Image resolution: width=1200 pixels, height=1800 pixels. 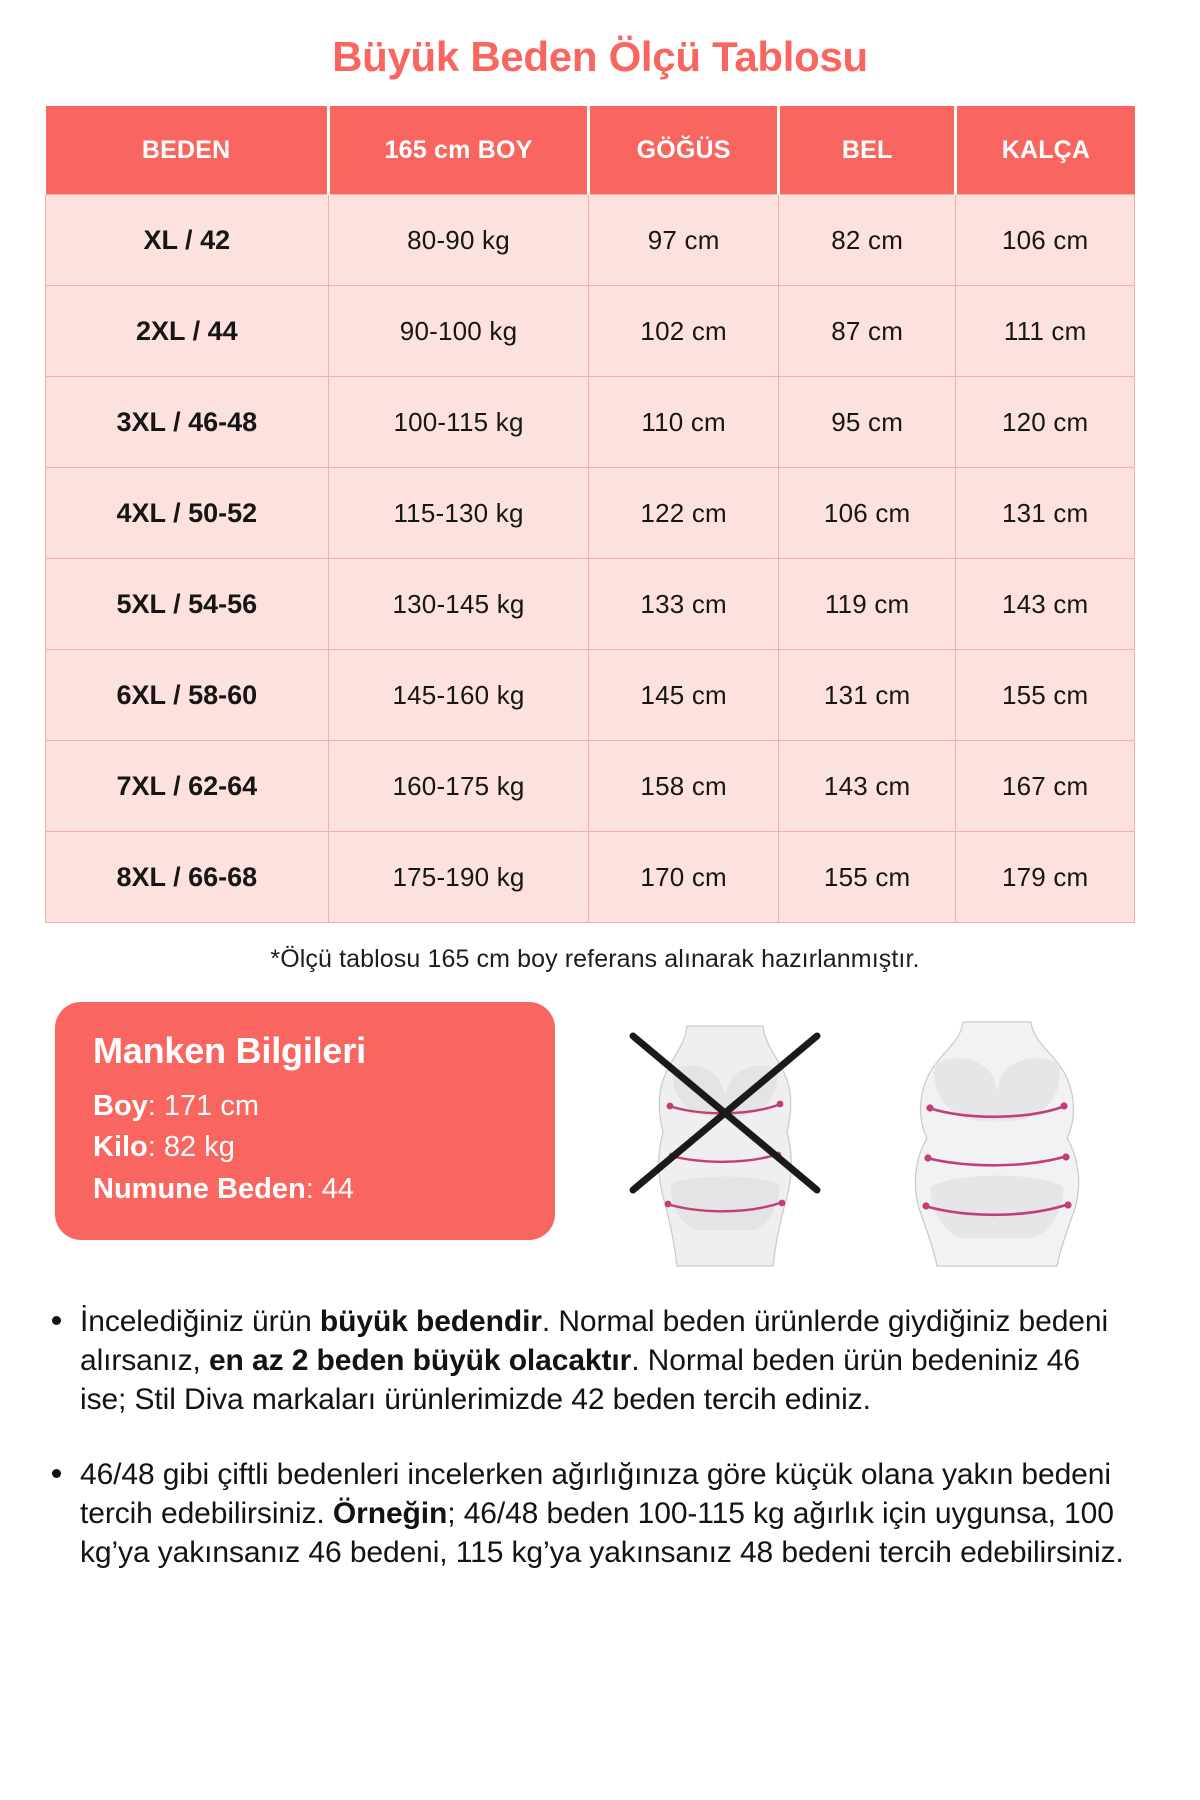 What do you see at coordinates (867, 513) in the screenshot?
I see `cell-bel: 106 cm` at bounding box center [867, 513].